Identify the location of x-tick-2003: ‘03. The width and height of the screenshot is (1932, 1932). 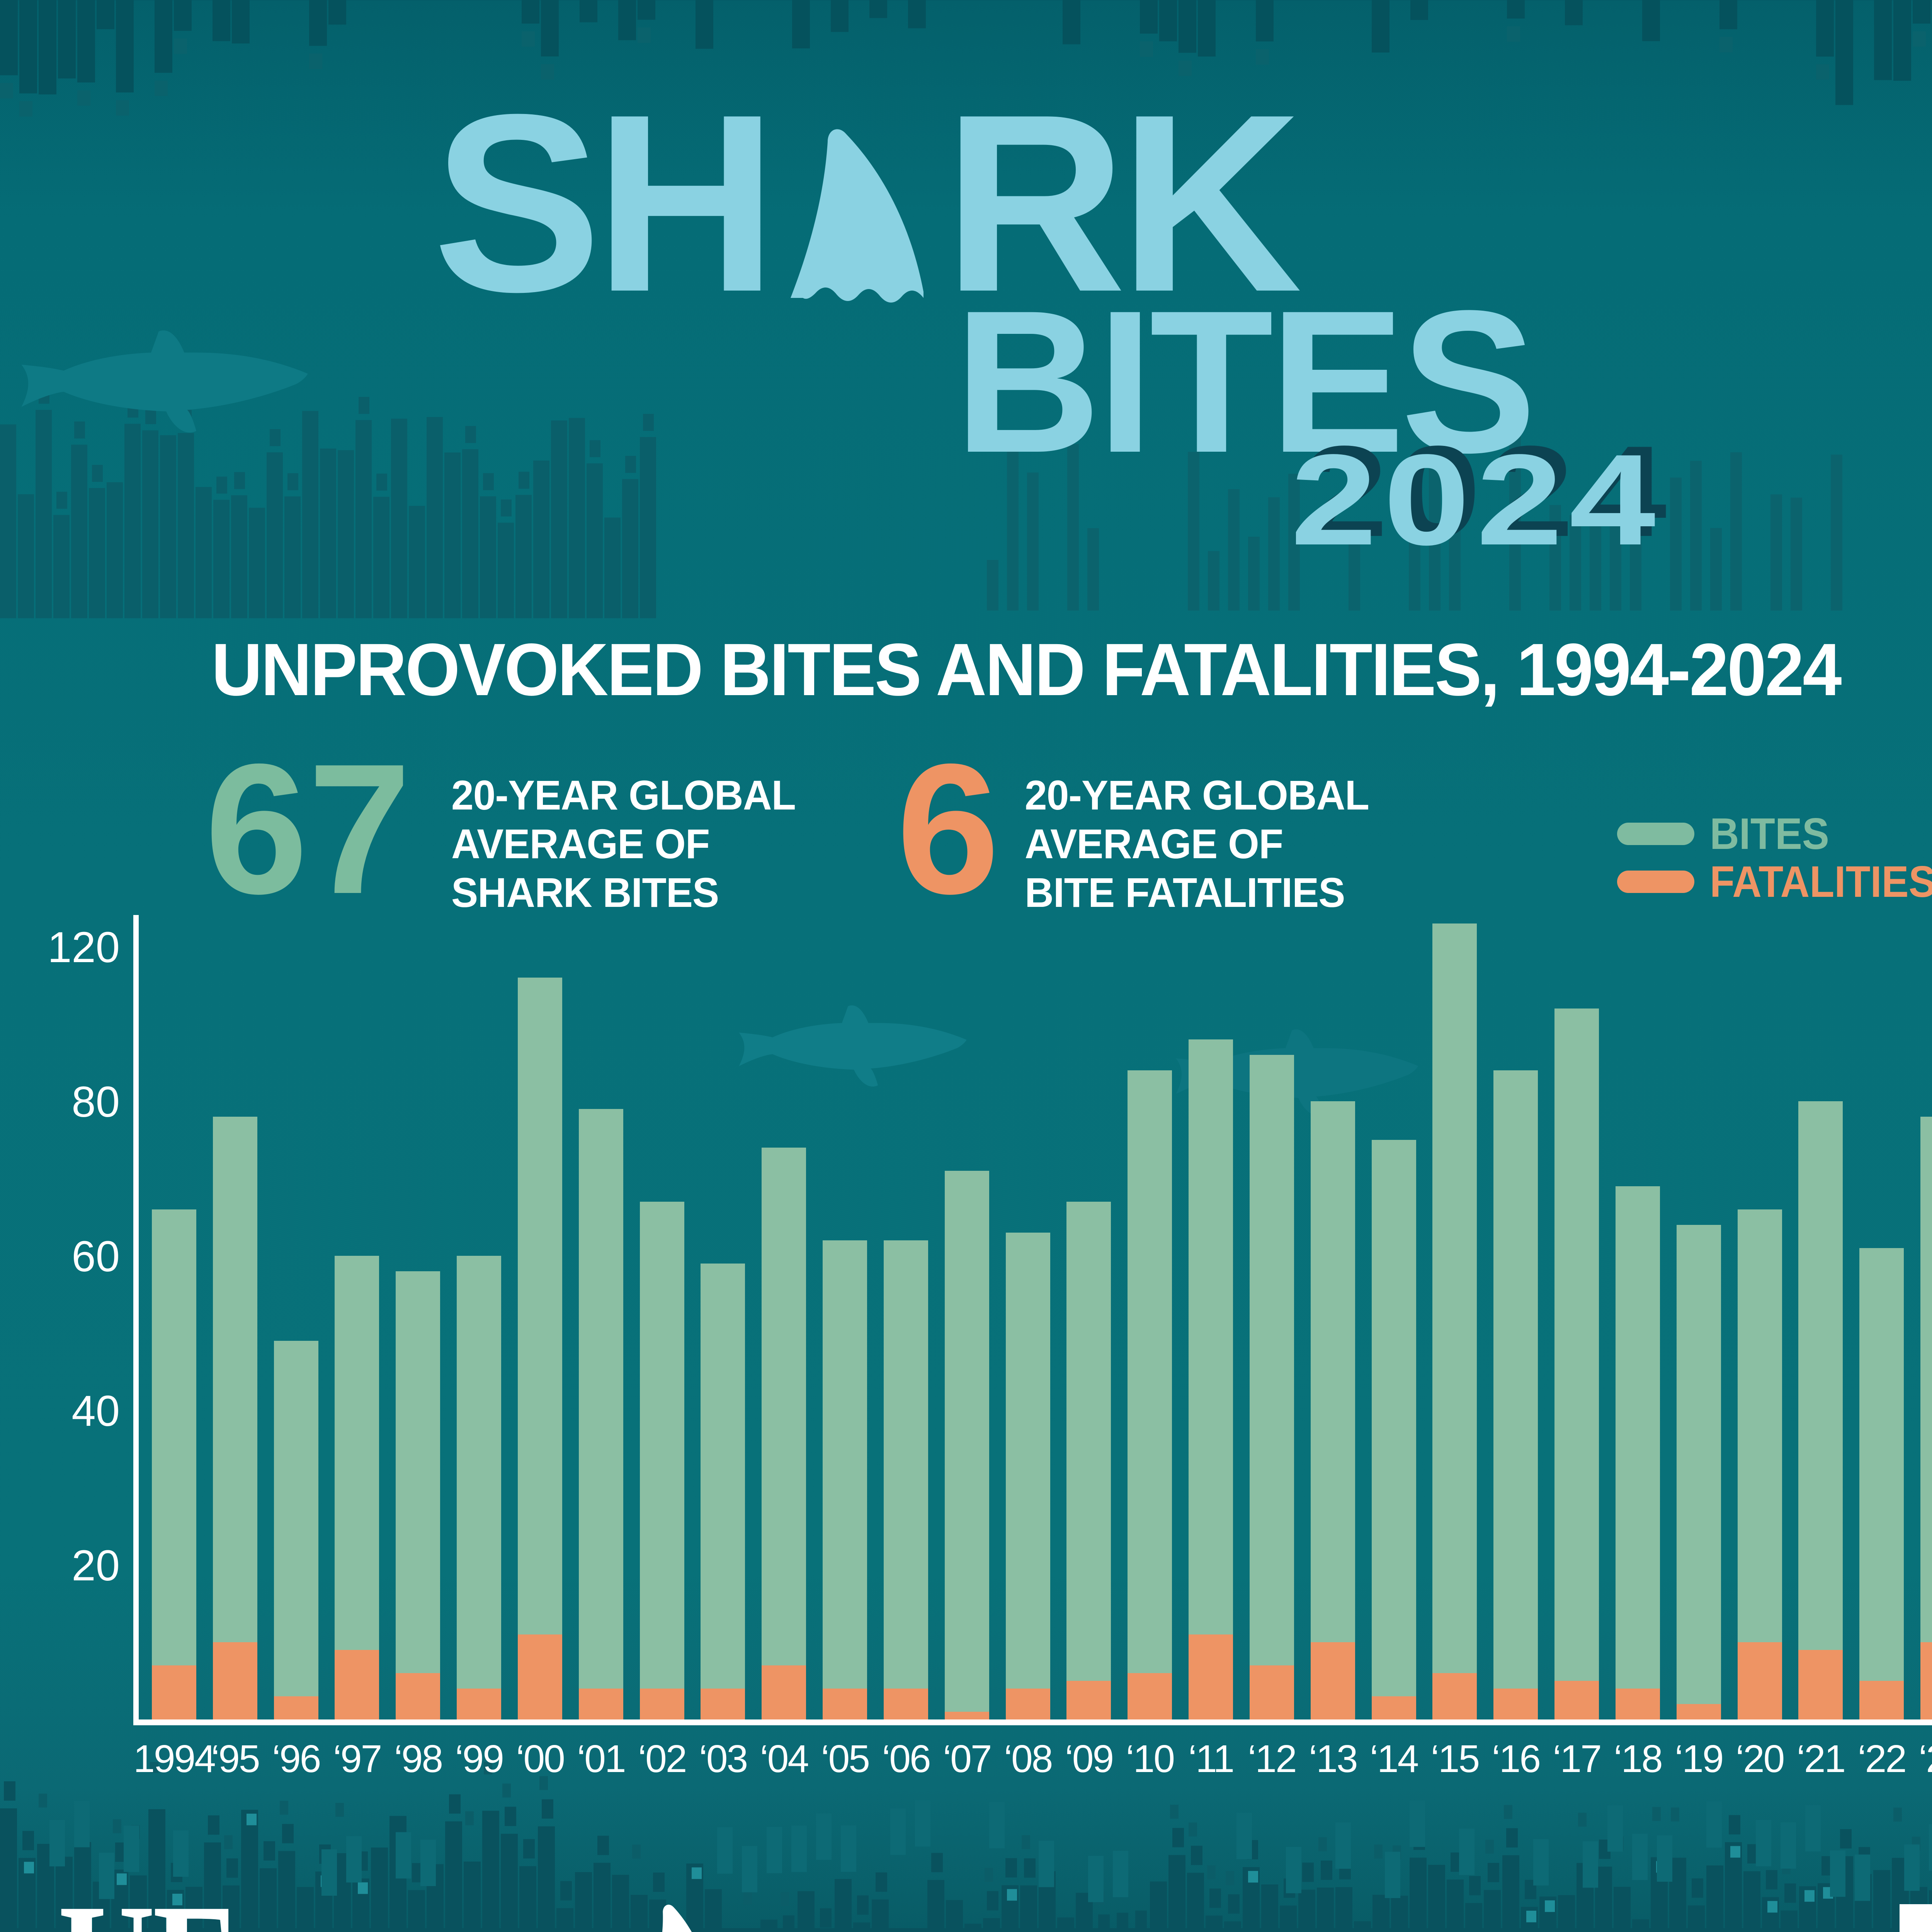
(724, 1759).